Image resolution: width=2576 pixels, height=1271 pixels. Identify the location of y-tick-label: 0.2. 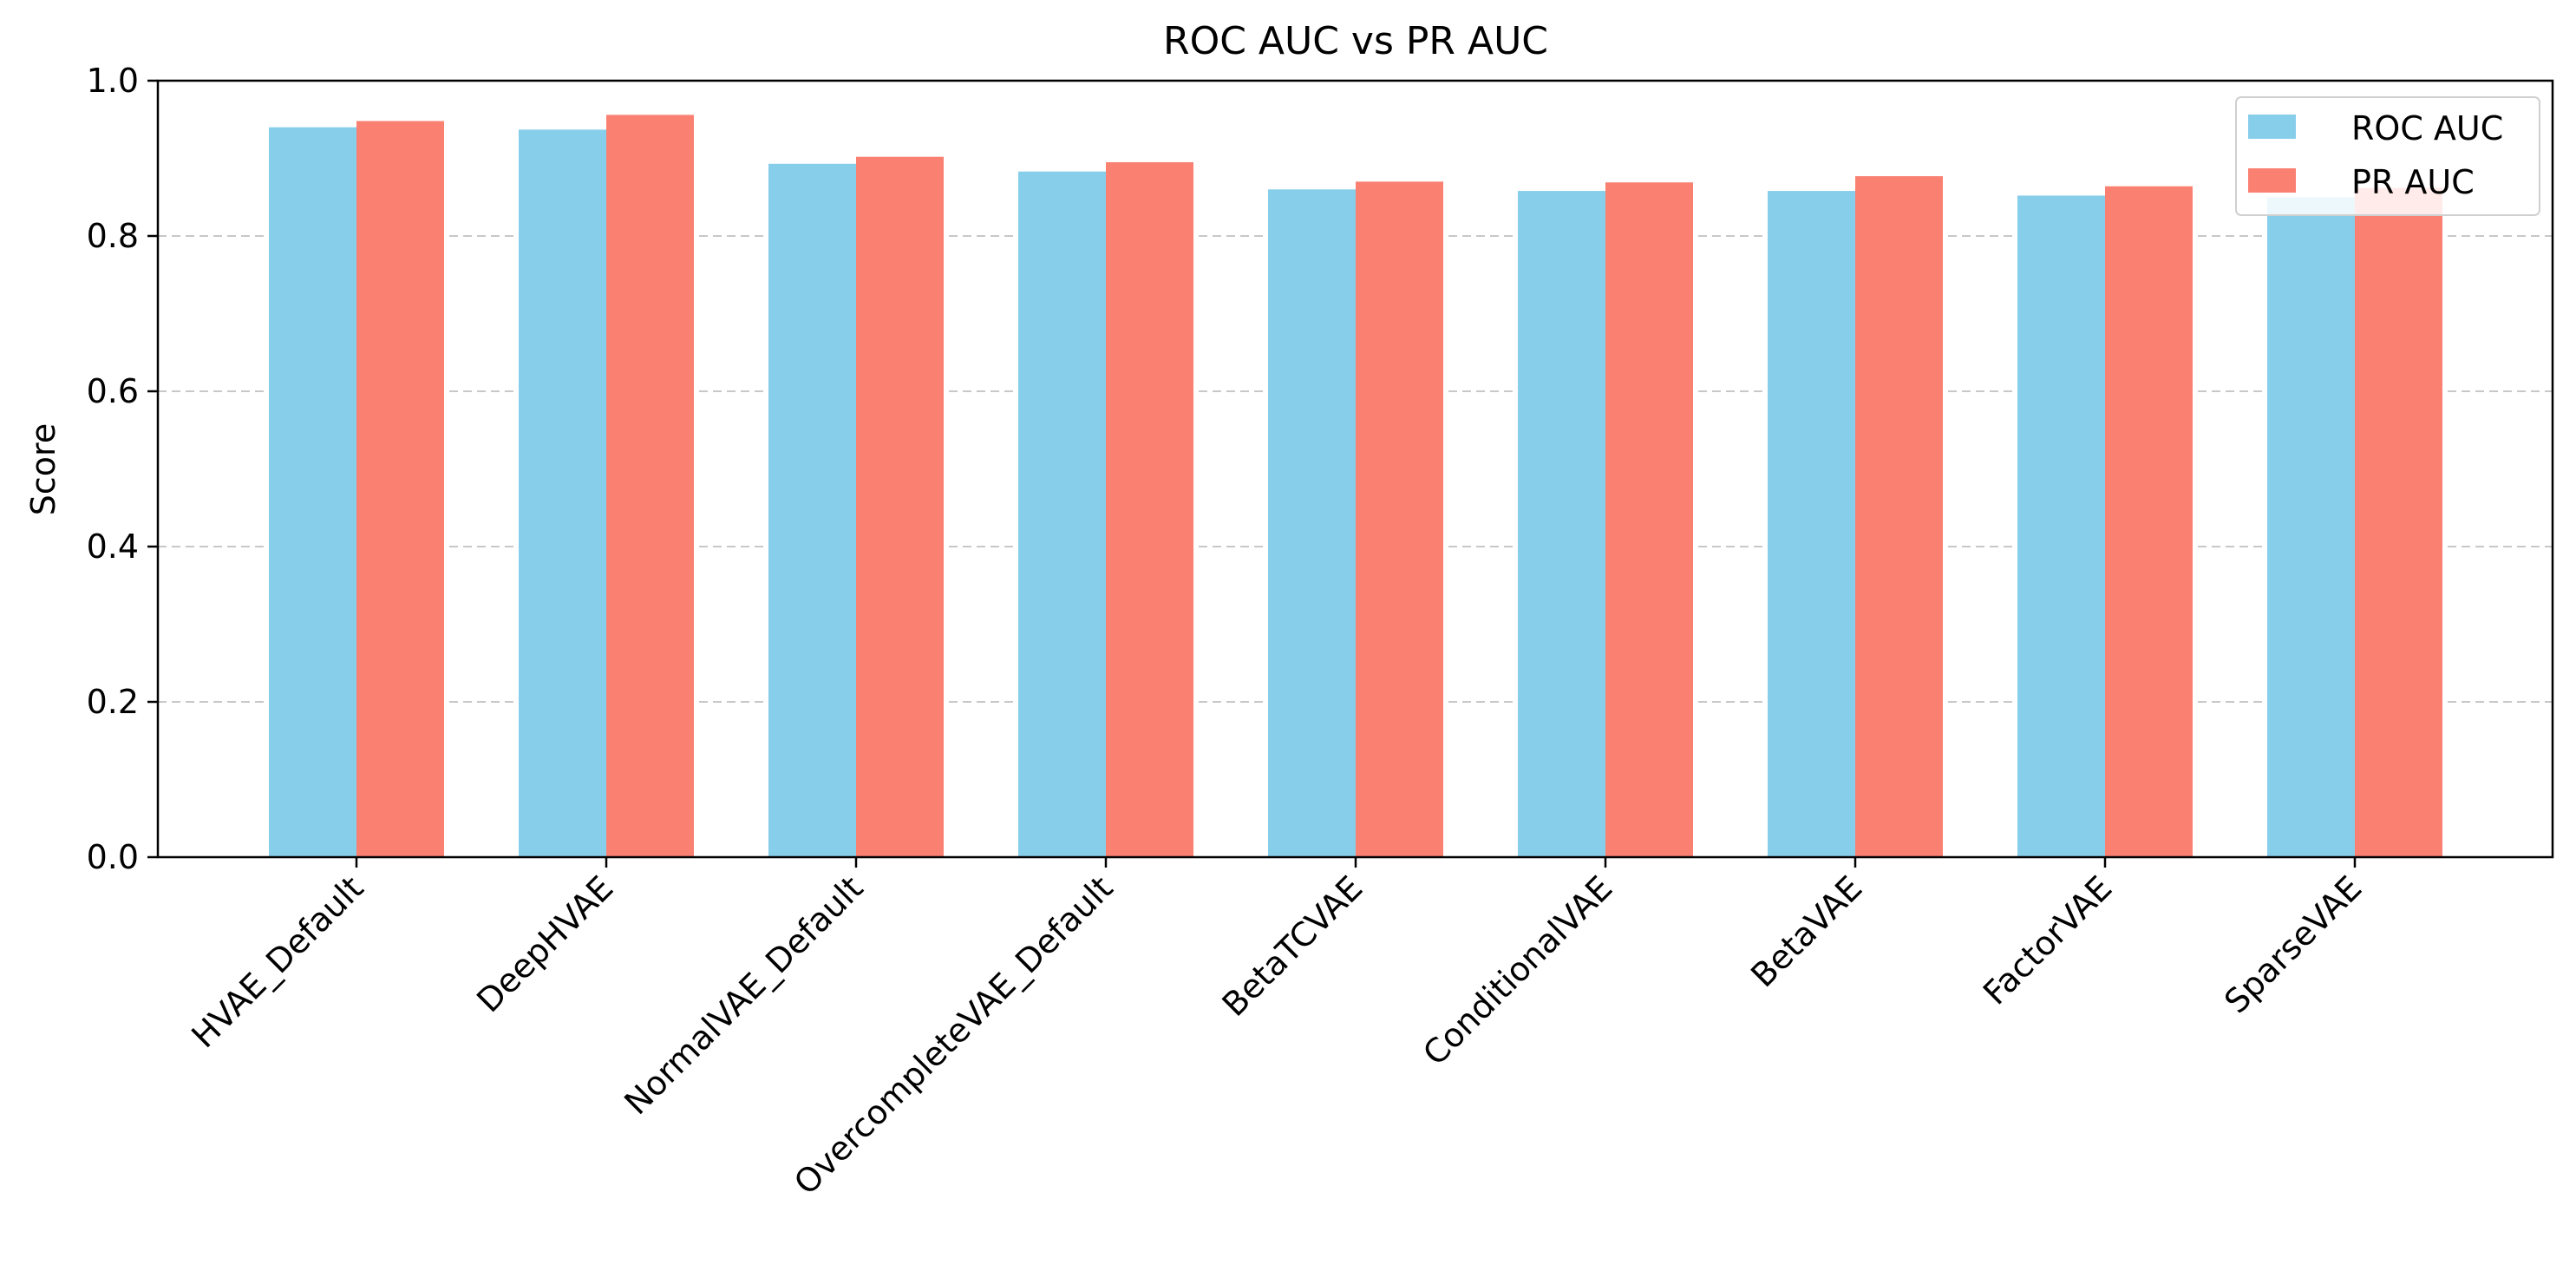
(113, 702).